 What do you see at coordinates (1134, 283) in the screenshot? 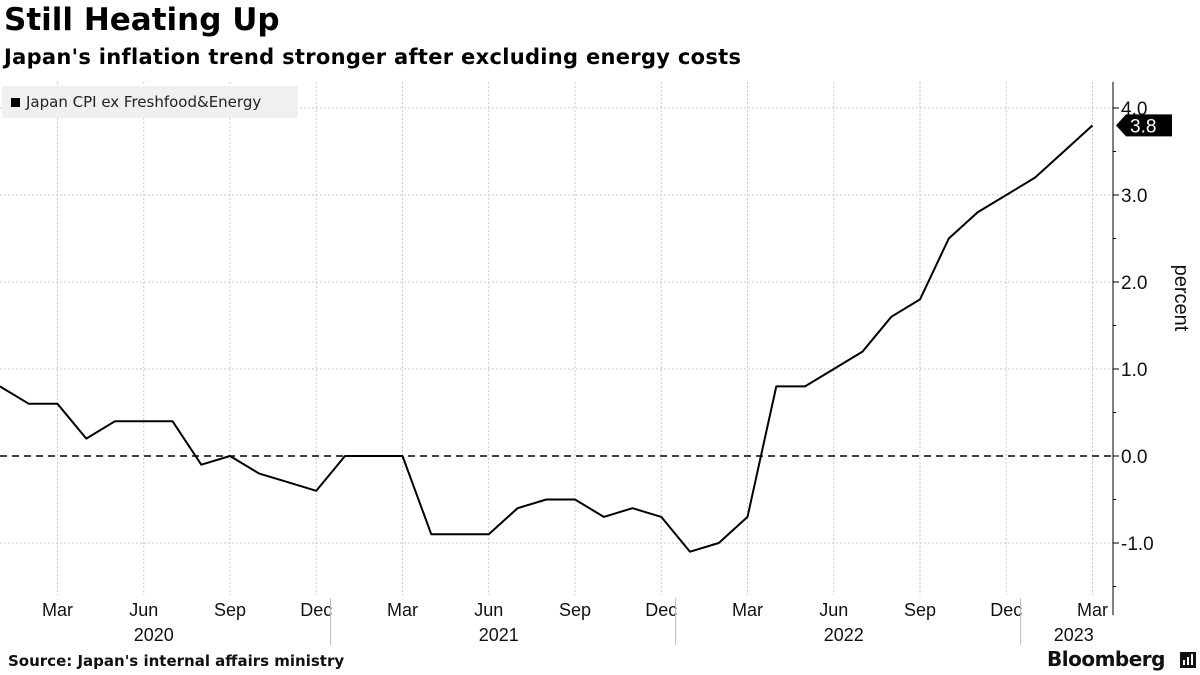
I see `y-tick-label: 2.0` at bounding box center [1134, 283].